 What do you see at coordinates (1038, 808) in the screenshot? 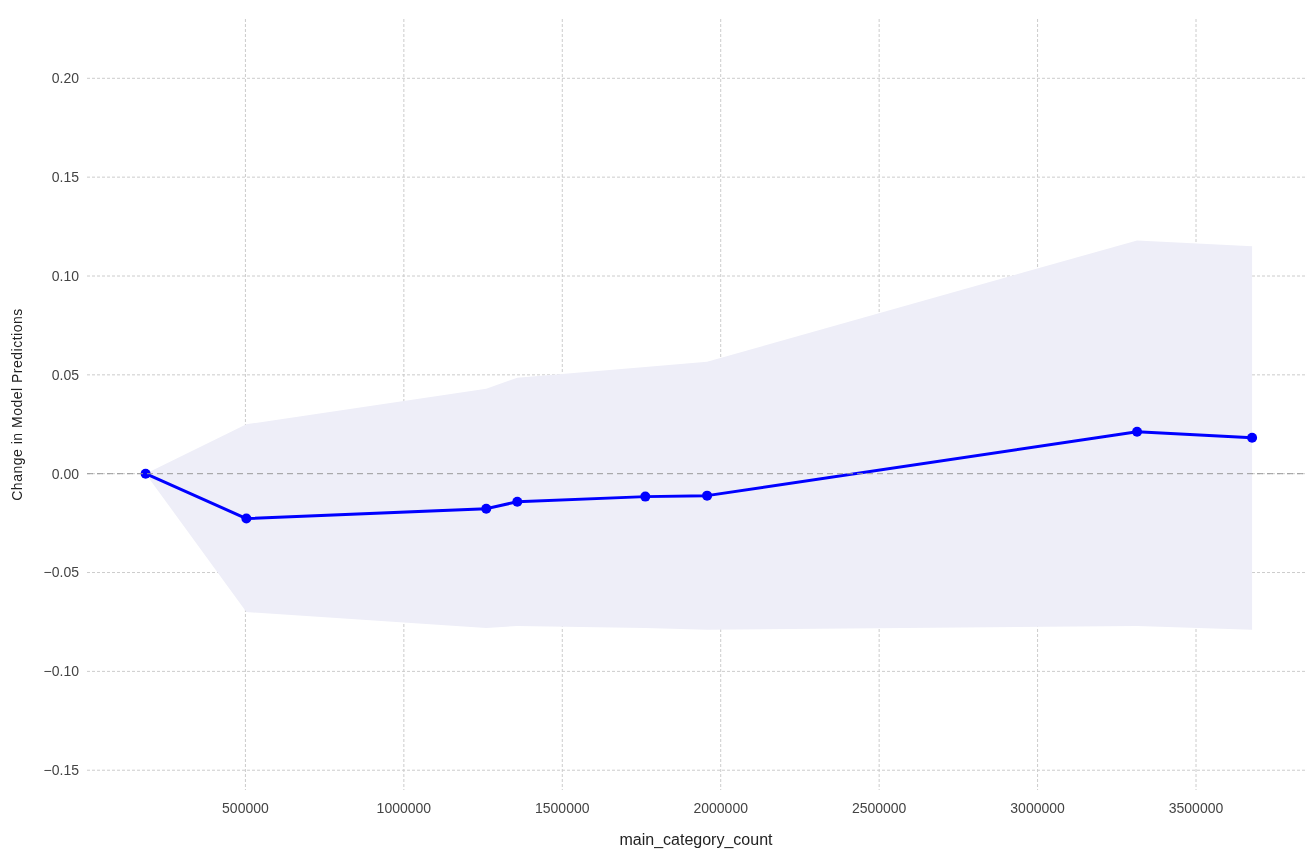
I see `x-tick-label: 3000000` at bounding box center [1038, 808].